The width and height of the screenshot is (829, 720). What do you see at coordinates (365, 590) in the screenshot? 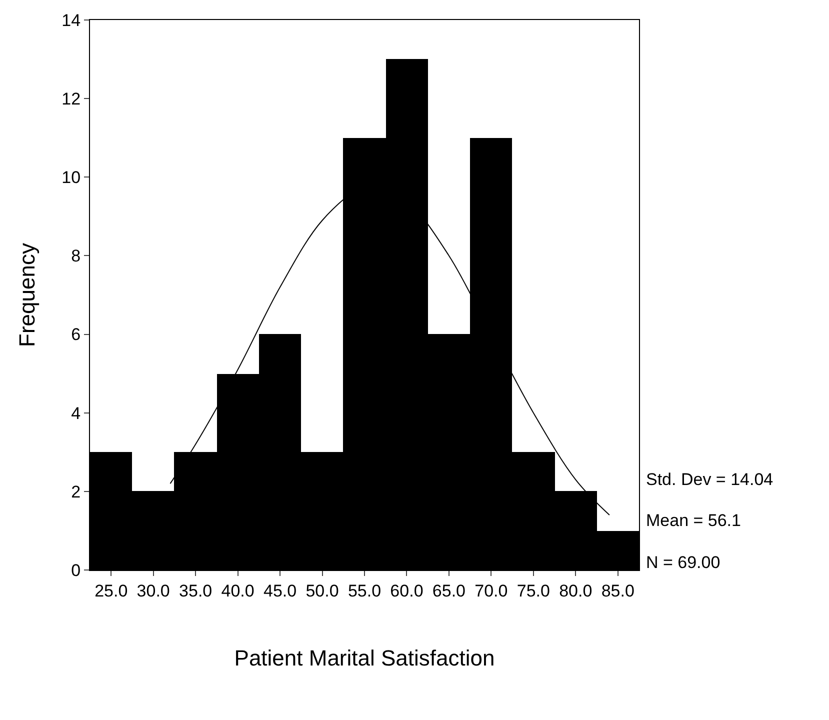
I see `x-tick-label: 55.0` at bounding box center [365, 590].